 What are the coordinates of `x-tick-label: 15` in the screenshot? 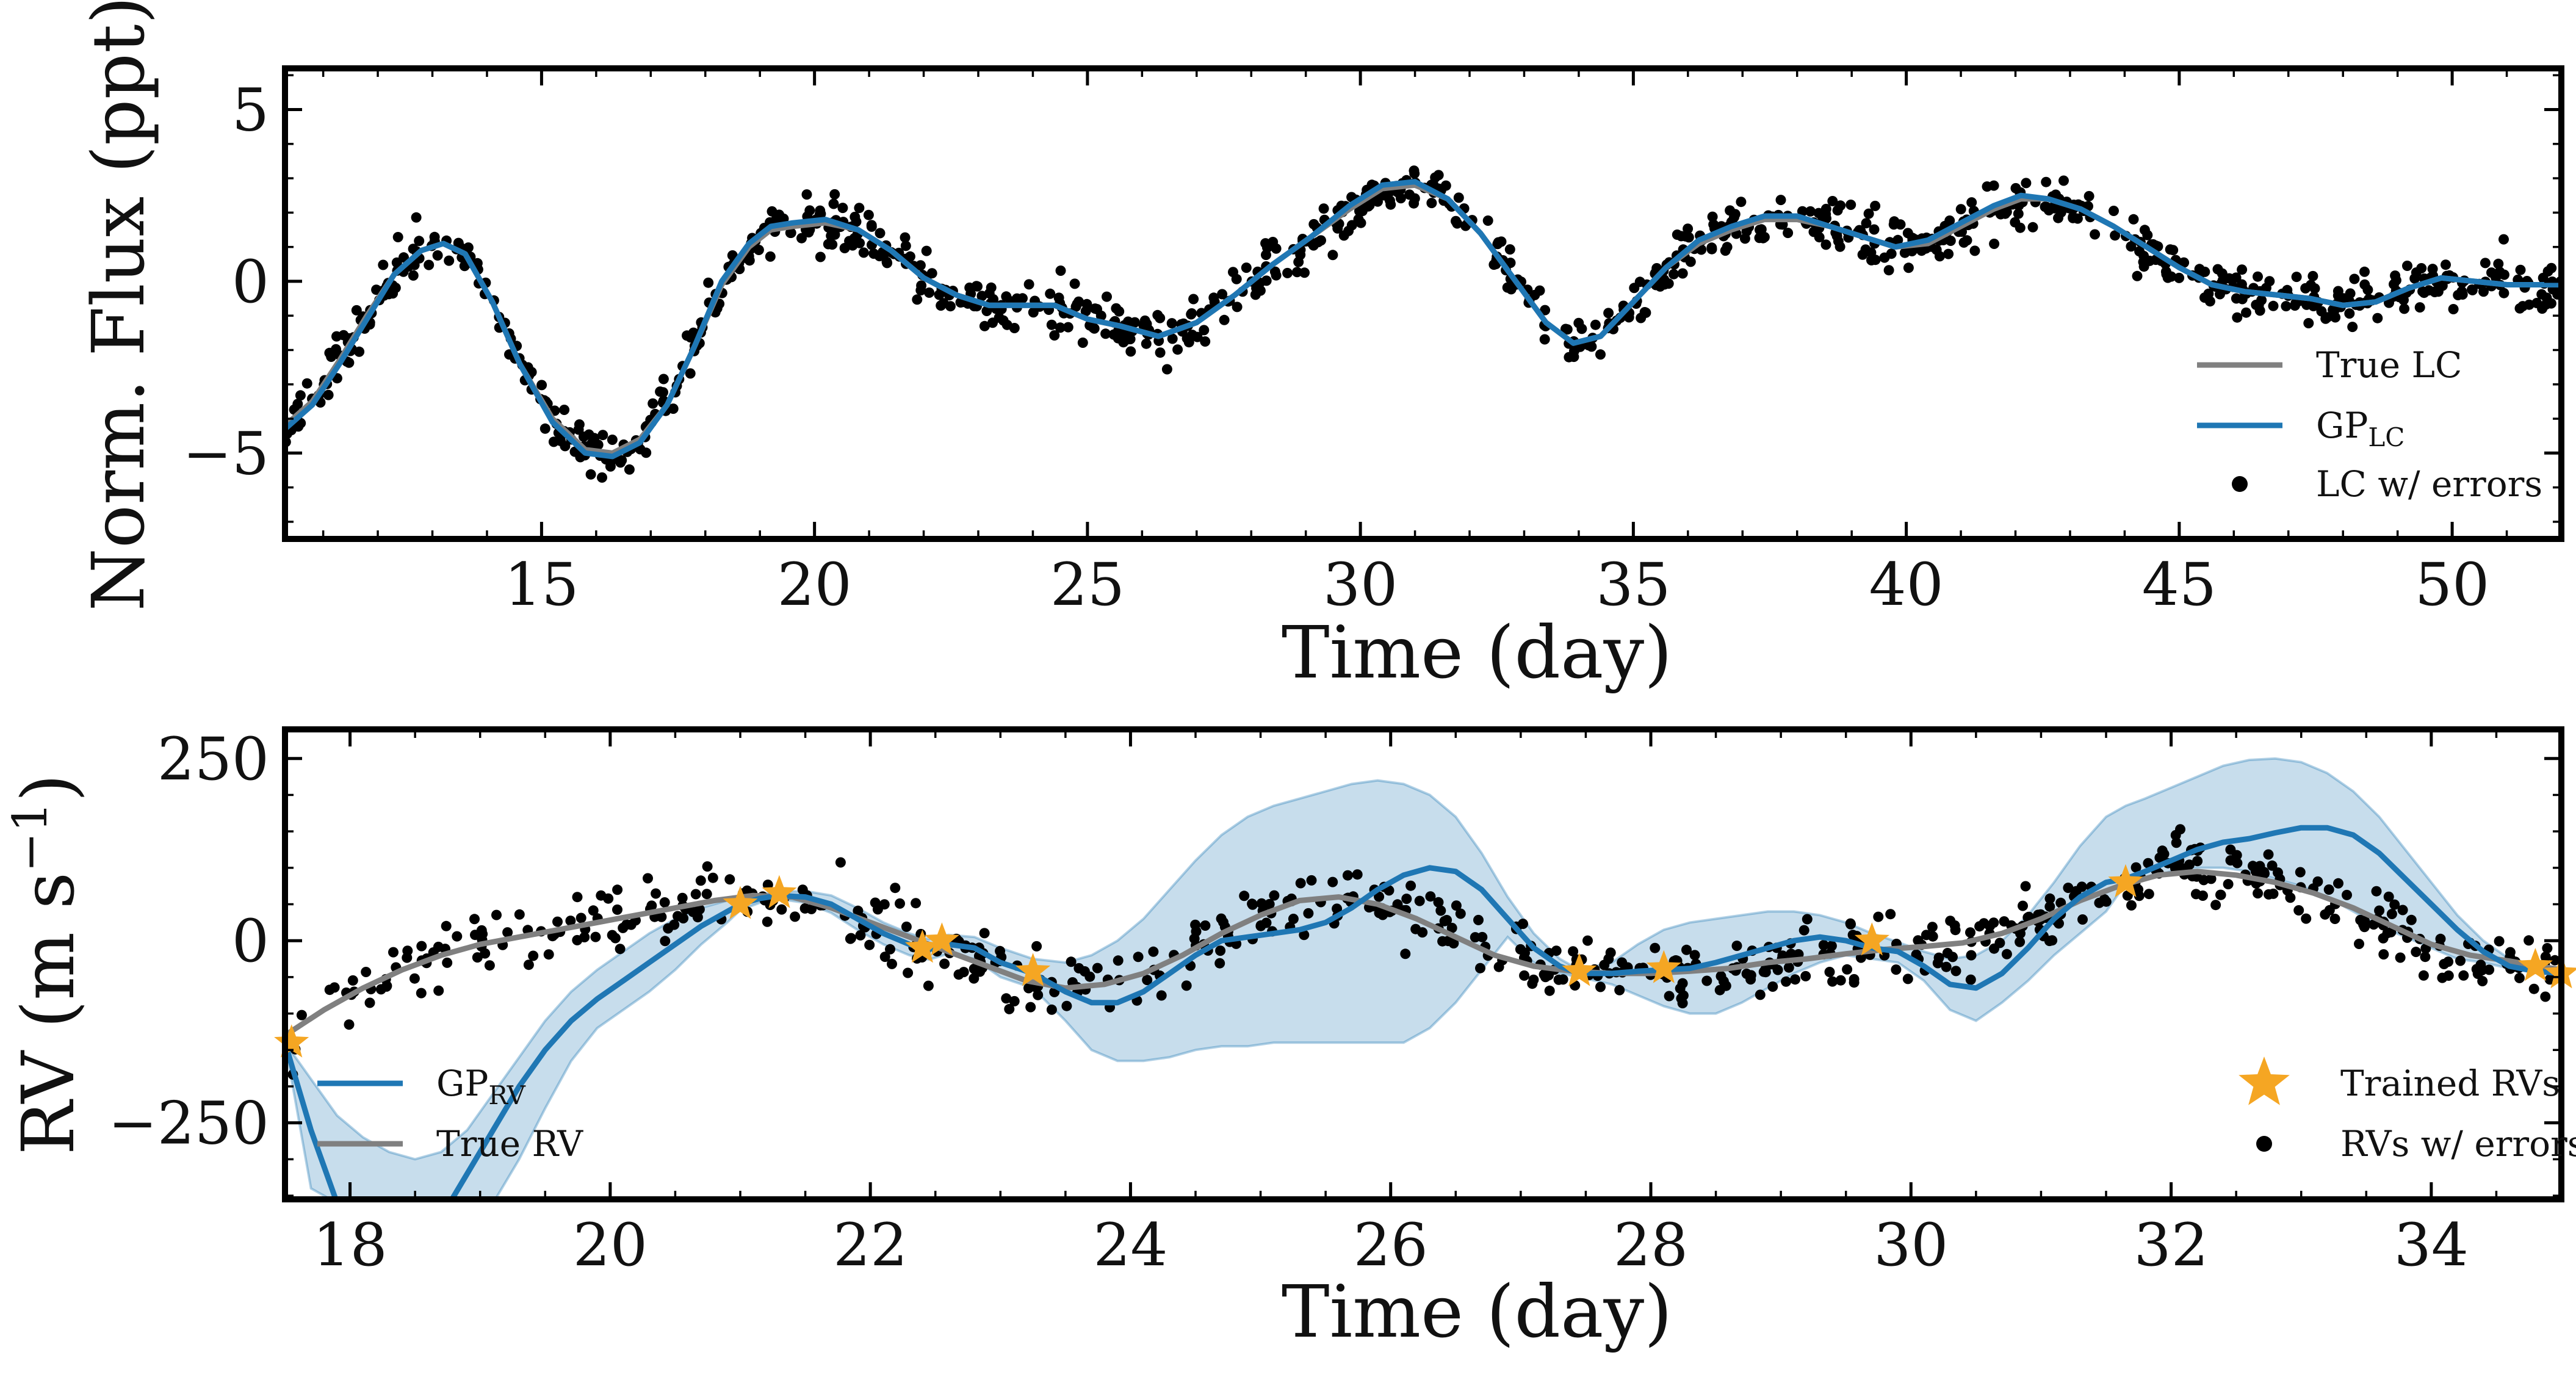 It's located at (541, 585).